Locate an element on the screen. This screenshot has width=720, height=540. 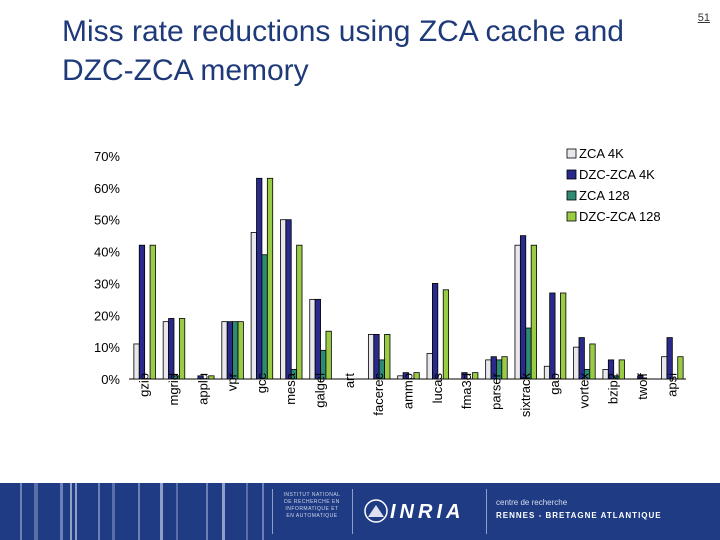
legend-label: DZC-ZCA 128 is located at coordinates (620, 216).